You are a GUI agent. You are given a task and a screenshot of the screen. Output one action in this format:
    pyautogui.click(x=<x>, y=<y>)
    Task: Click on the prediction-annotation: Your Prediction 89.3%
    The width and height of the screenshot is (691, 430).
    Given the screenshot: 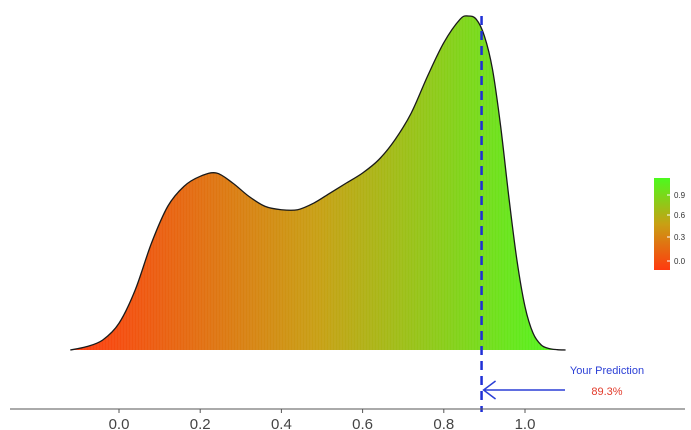 What is the action you would take?
    pyautogui.click(x=563, y=382)
    